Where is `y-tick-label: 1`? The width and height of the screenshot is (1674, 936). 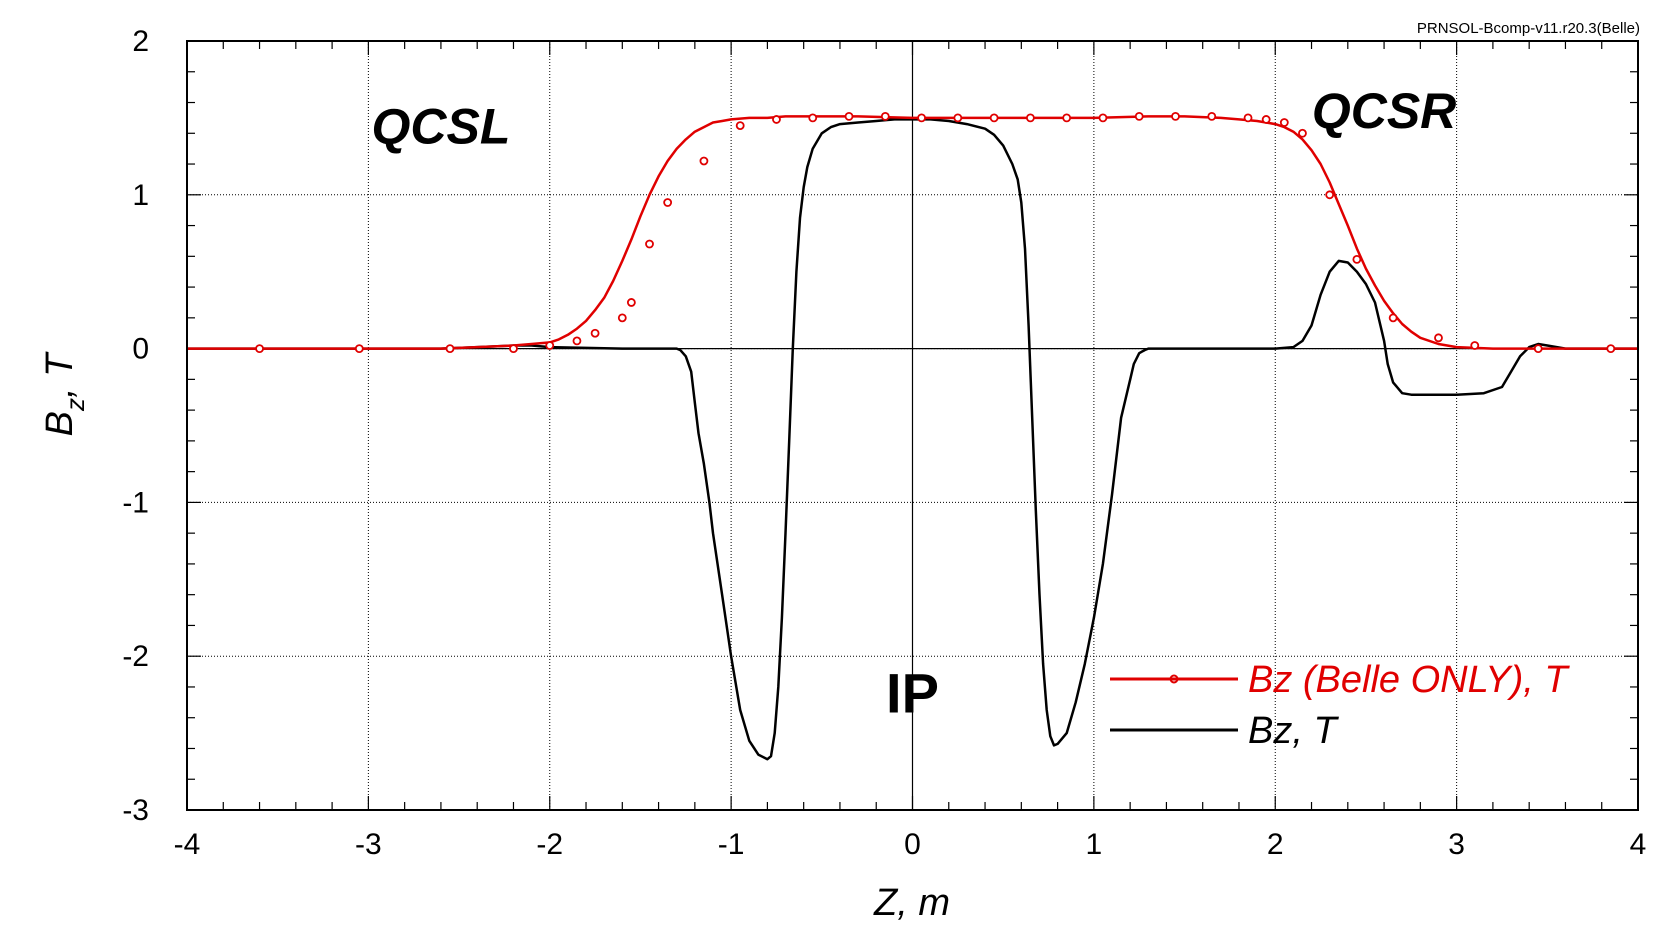
y-tick-label: 1 is located at coordinates (140, 195).